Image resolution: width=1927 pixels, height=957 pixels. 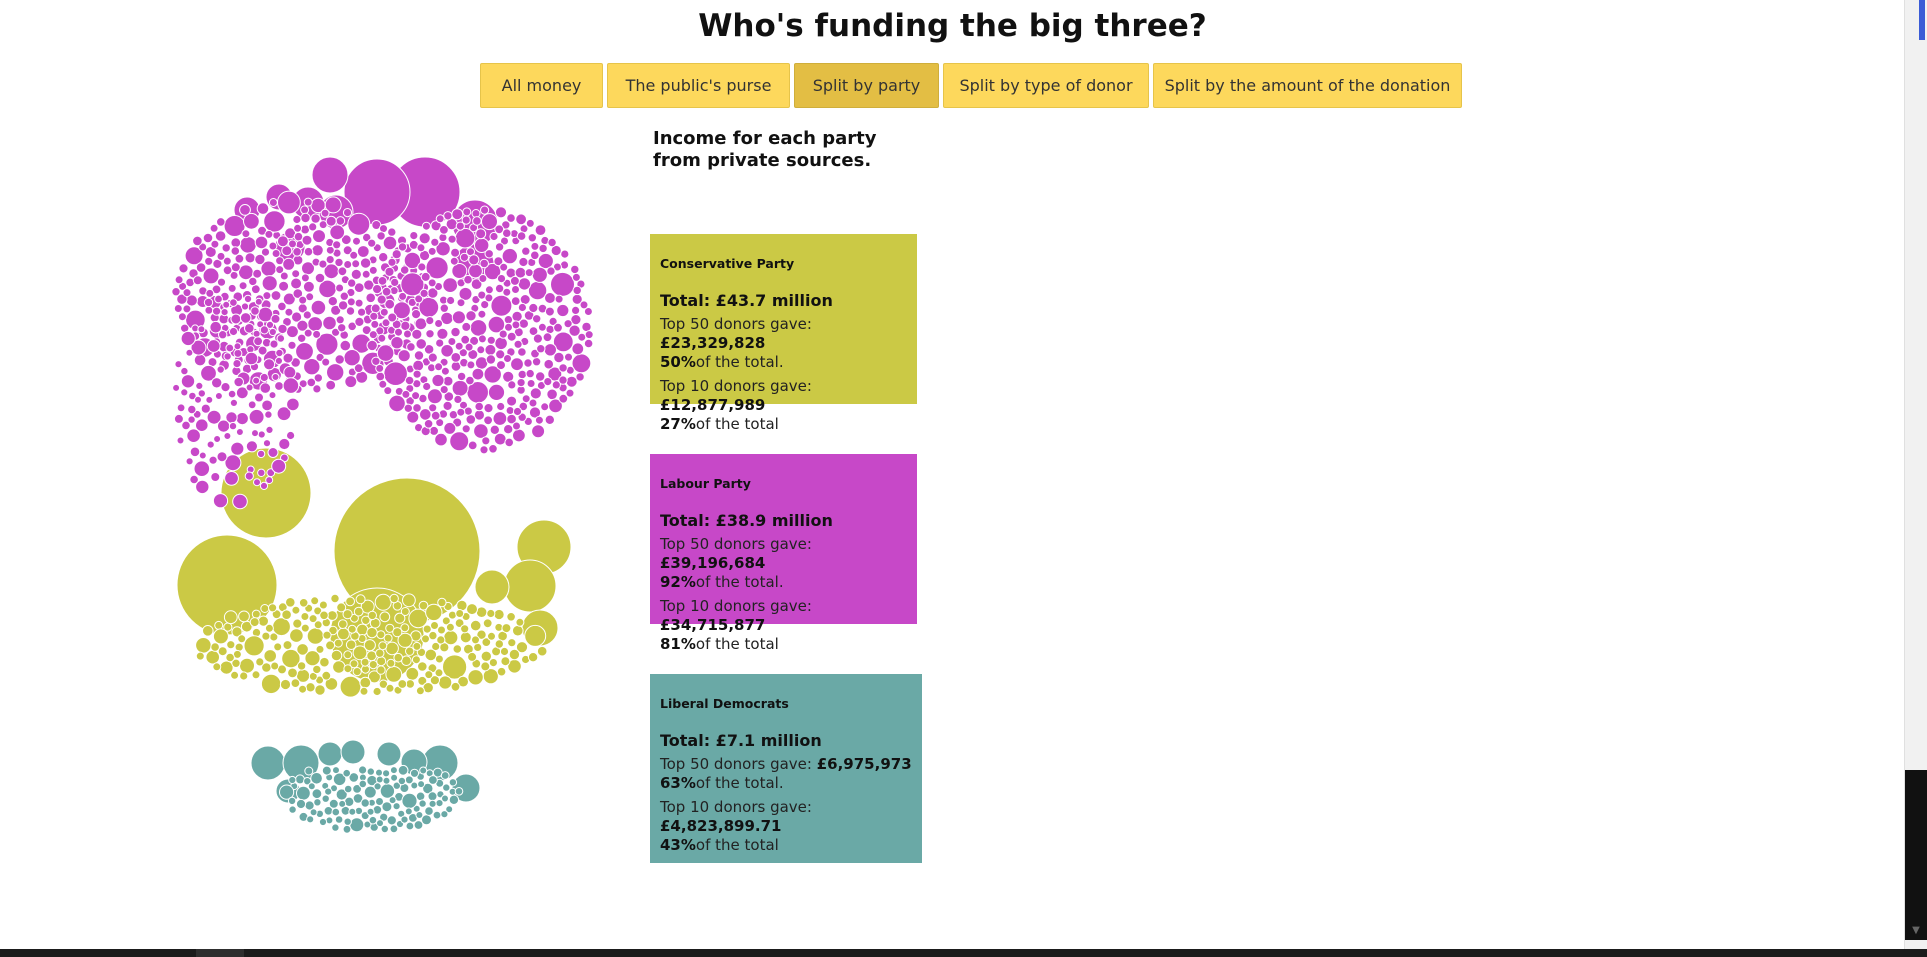 What do you see at coordinates (698, 85) in the screenshot?
I see `public-purse-button: The public's purse` at bounding box center [698, 85].